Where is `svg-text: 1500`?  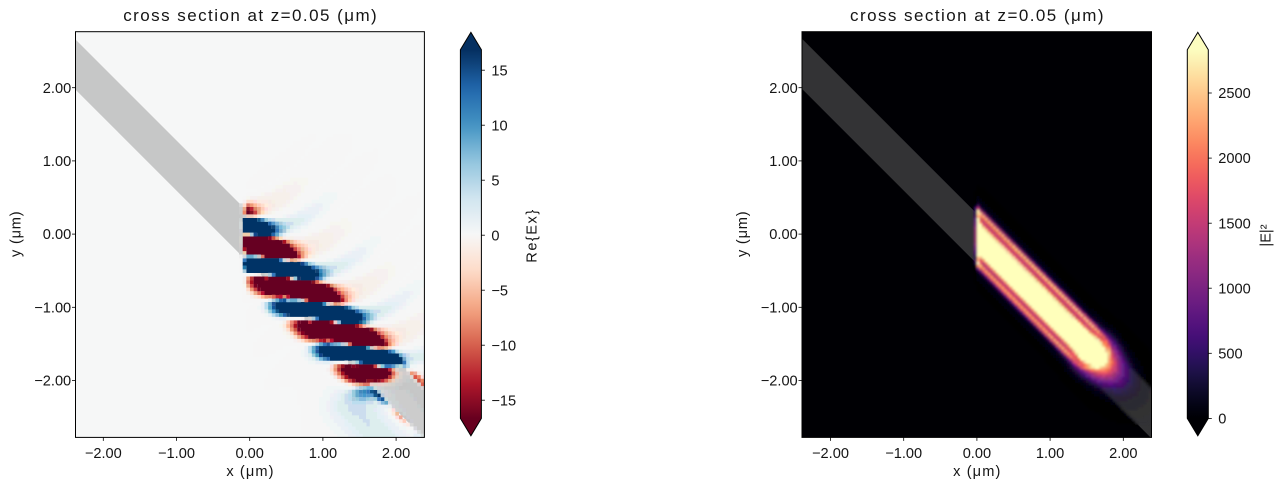
svg-text: 1500 is located at coordinates (1234, 224).